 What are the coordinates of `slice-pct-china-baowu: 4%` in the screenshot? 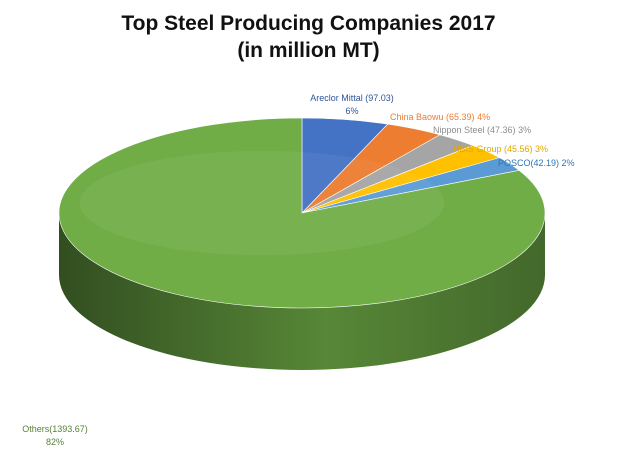 It's located at (483, 117).